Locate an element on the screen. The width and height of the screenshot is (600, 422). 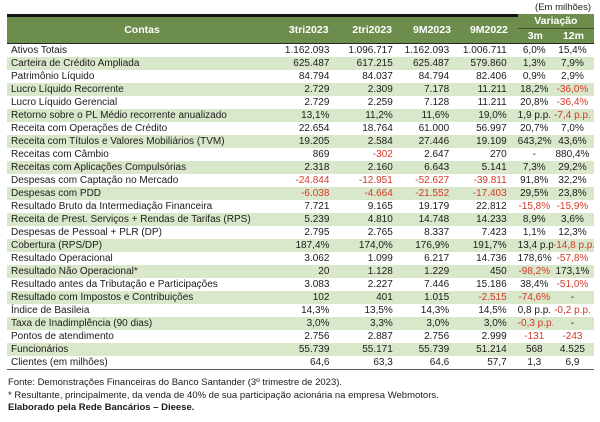
cell-9m2023: 7.178 is located at coordinates (432, 89).